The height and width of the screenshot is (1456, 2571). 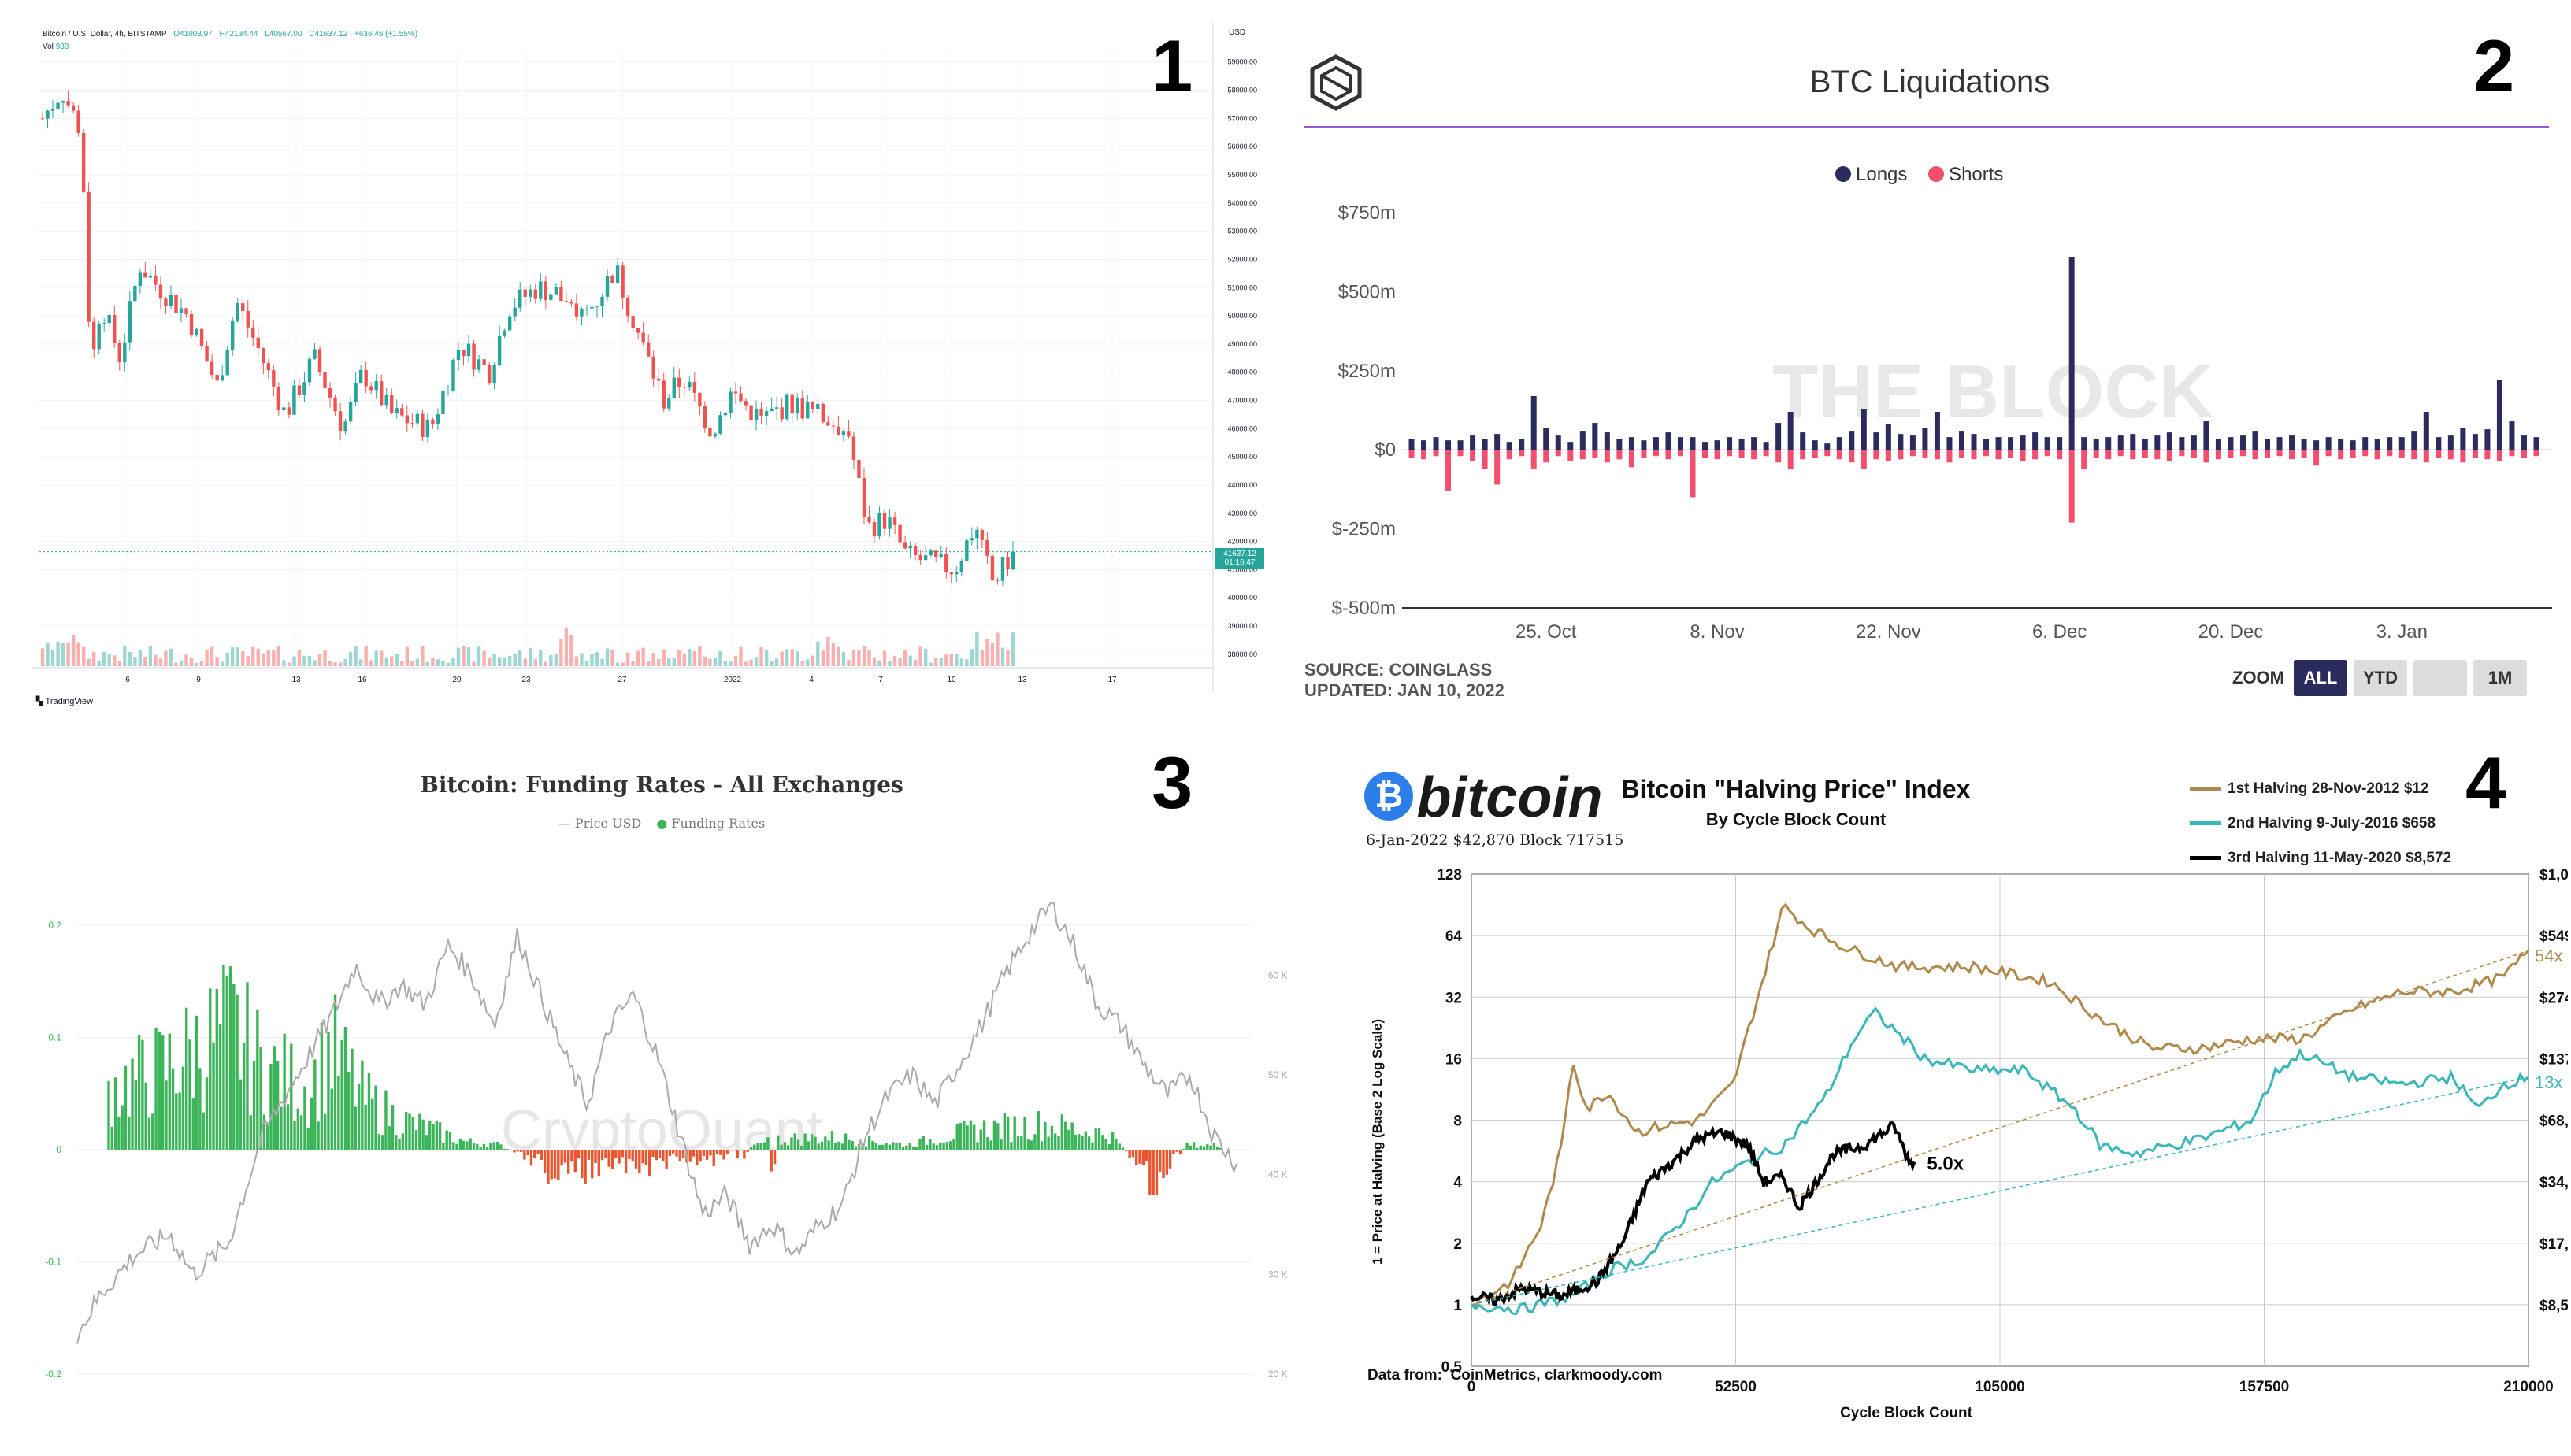 I want to click on y-tick-label: 43000.00, so click(x=1242, y=513).